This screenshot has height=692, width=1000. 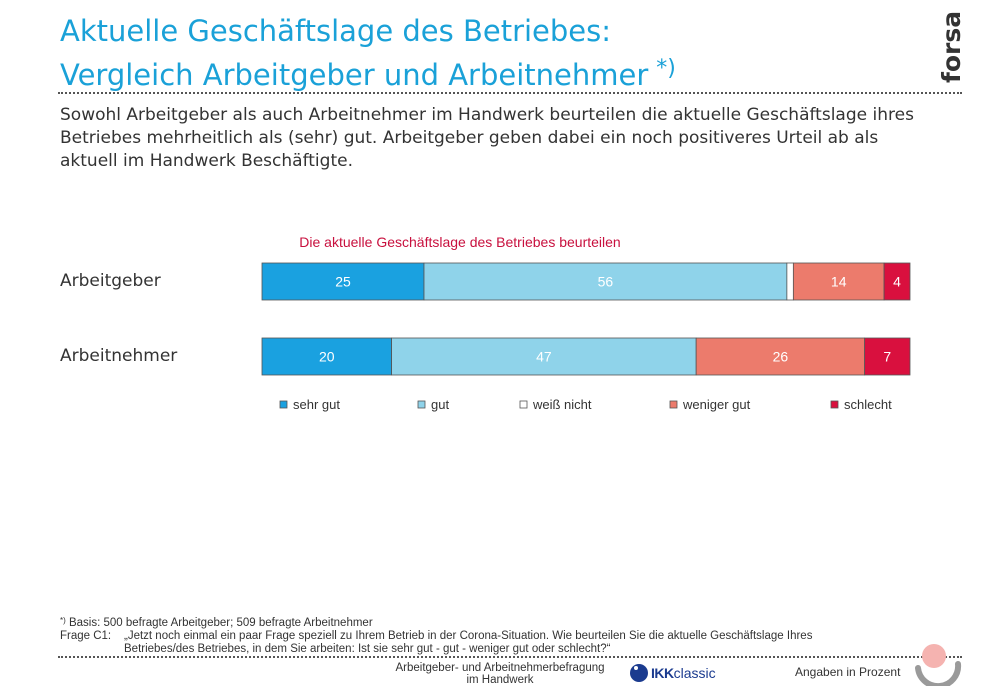 I want to click on data-label: 20, so click(x=327, y=357).